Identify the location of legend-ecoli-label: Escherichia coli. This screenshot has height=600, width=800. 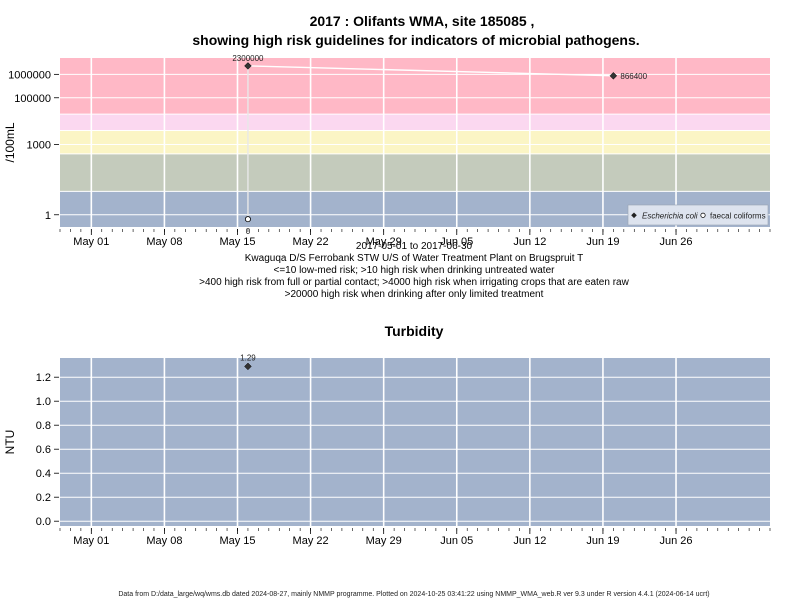
(670, 216).